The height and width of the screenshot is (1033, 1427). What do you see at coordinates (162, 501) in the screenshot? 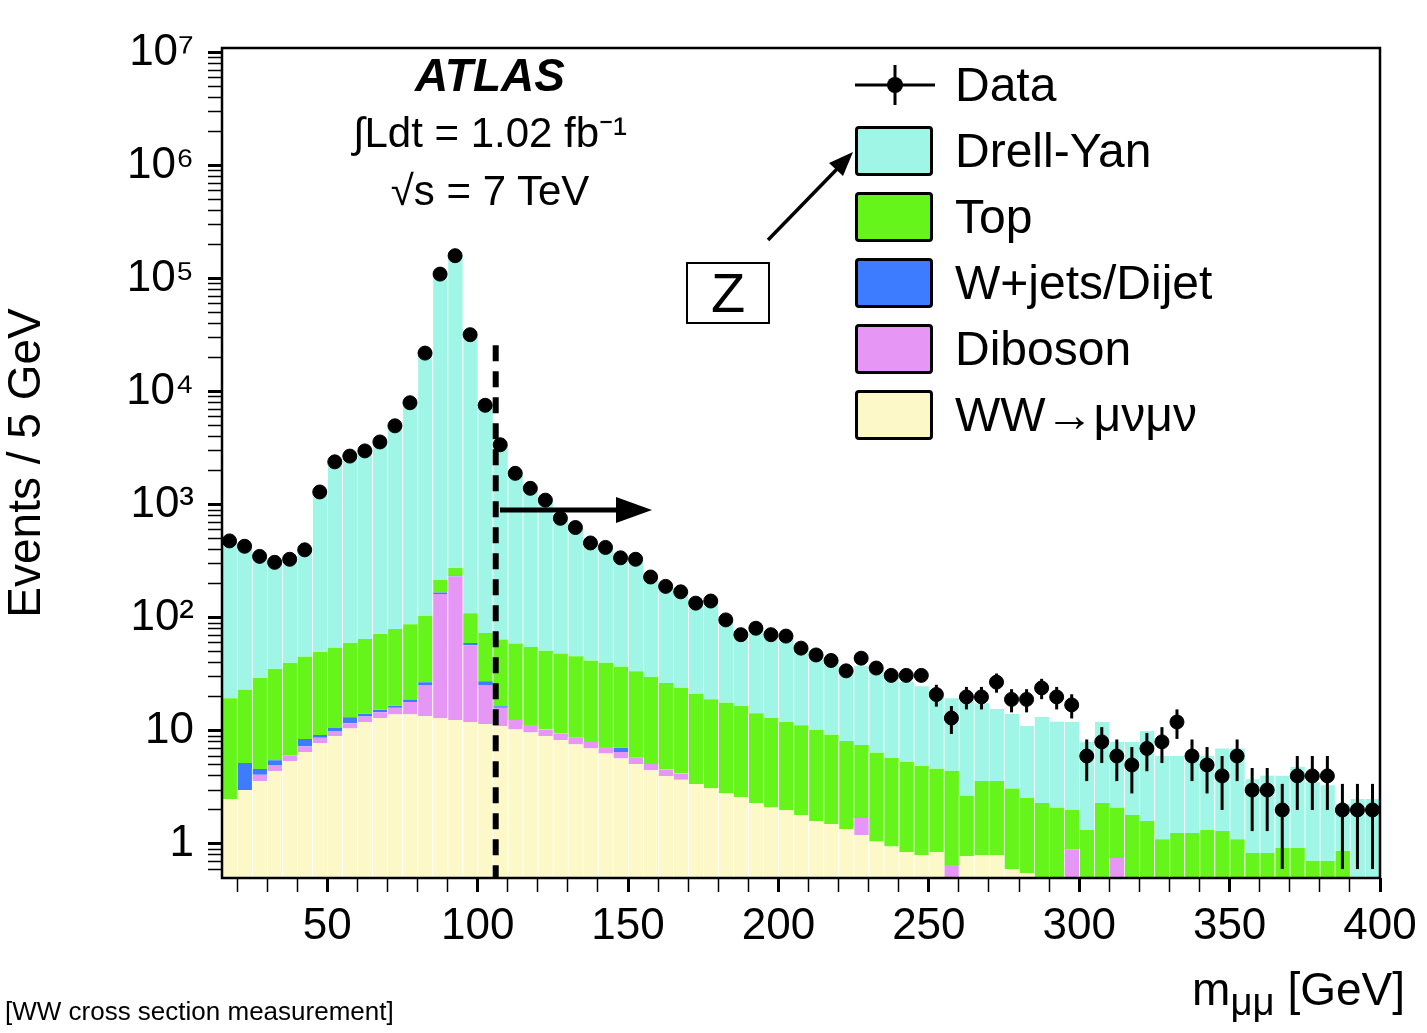
I see `y-tick-label: 10³` at bounding box center [162, 501].